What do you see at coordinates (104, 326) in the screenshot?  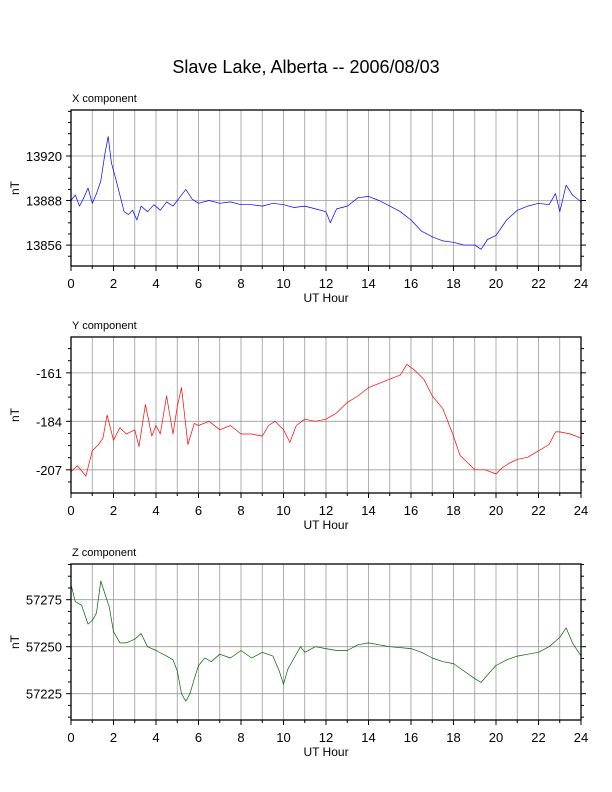 I see `panel-title: Y component` at bounding box center [104, 326].